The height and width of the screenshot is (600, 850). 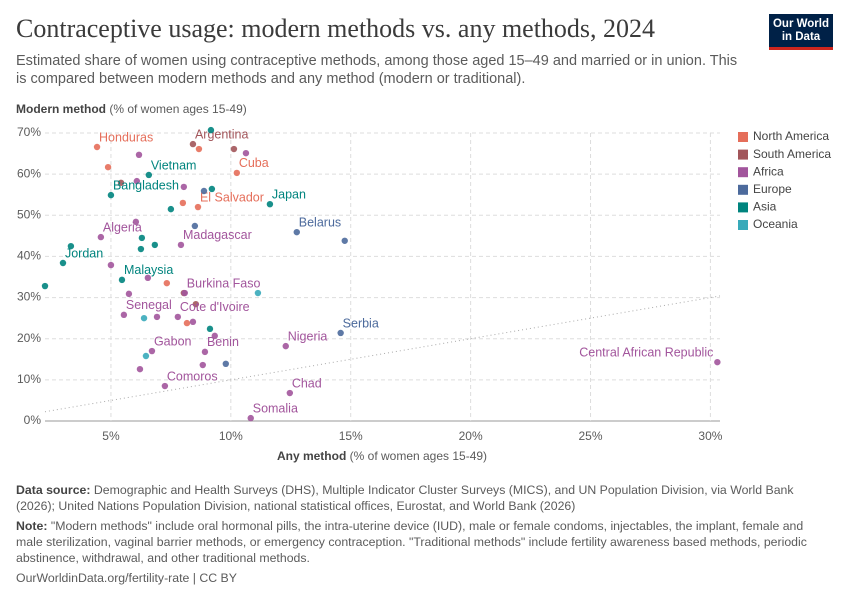 I want to click on x-tick-label: 20%, so click(x=471, y=436).